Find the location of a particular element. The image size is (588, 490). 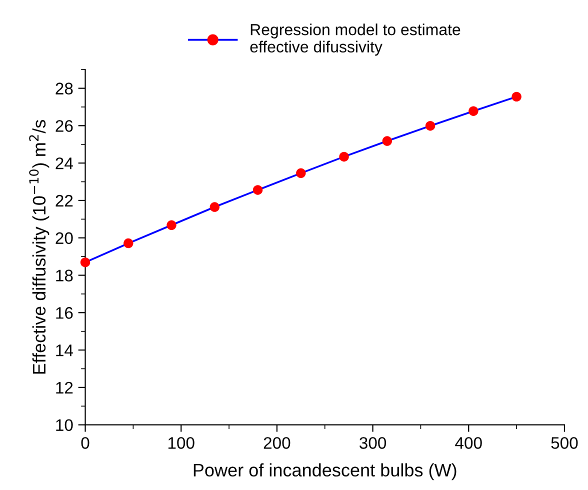

x-tick-label: 300 is located at coordinates (373, 443).